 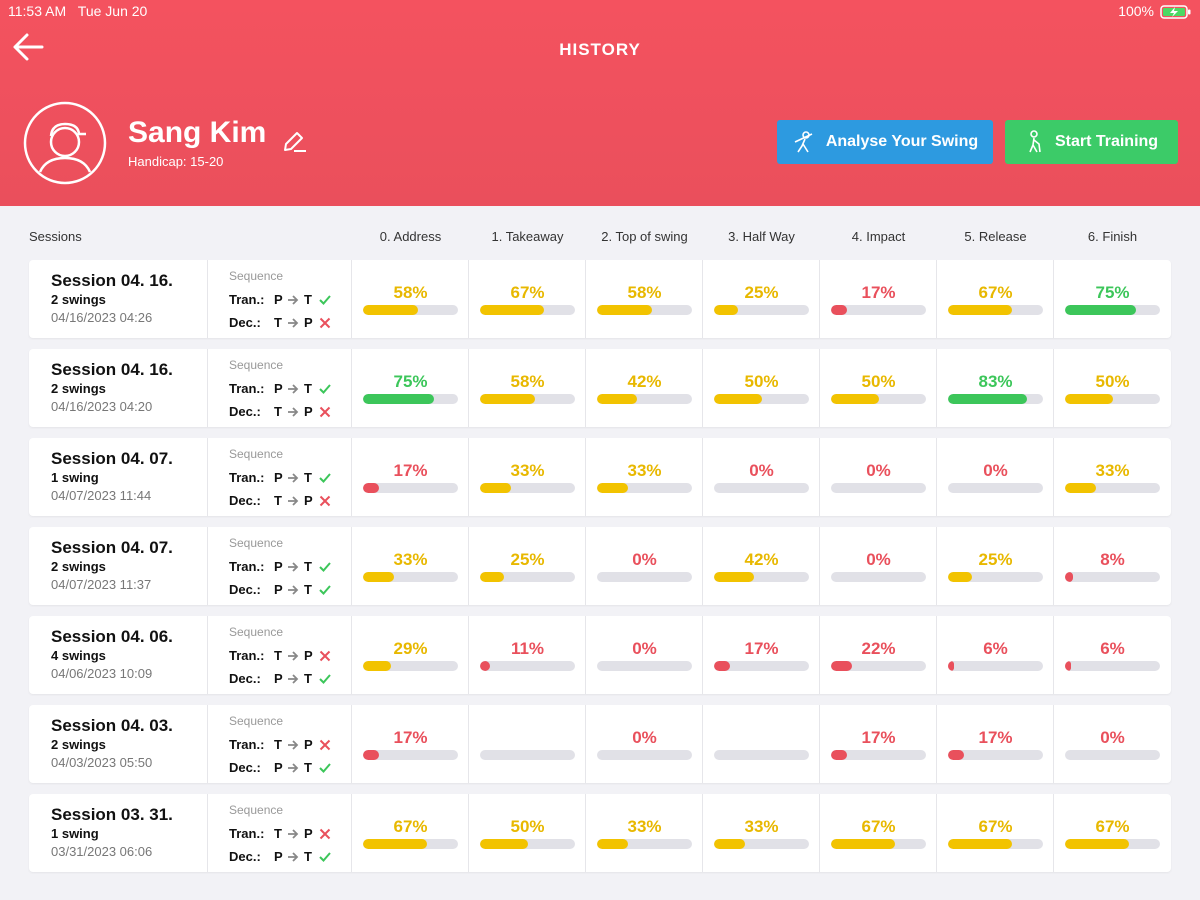 I want to click on percent-label: 33%, so click(x=1112, y=470).